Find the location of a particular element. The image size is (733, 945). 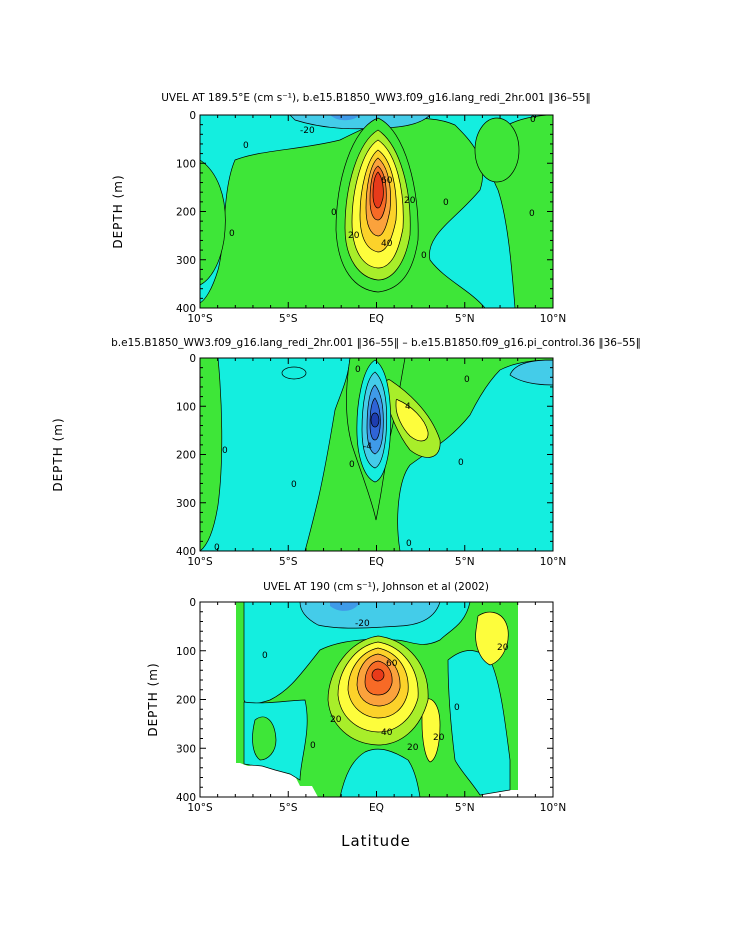

fill-deep-cyan-center is located at coordinates (380, 772).